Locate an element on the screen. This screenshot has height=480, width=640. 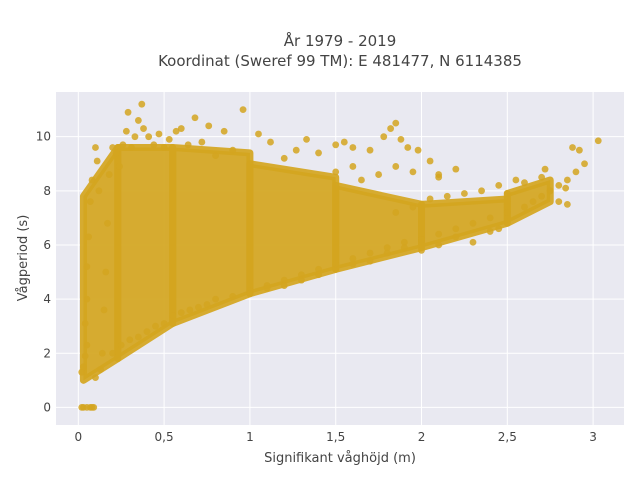
y-tick-label: 8 is located at coordinates (47, 191).